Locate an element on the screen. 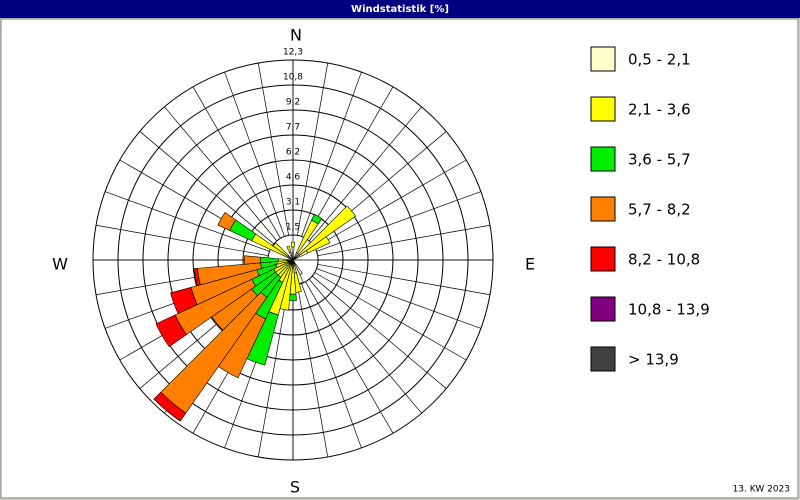 The width and height of the screenshot is (800, 500). compass-label: W is located at coordinates (60, 264).